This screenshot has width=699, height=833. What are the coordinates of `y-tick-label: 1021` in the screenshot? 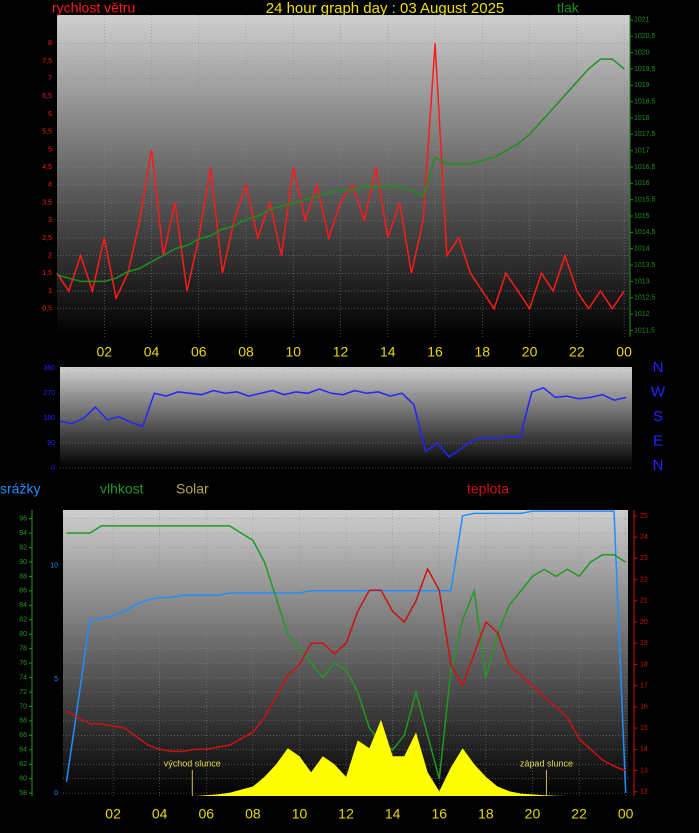 It's located at (642, 20).